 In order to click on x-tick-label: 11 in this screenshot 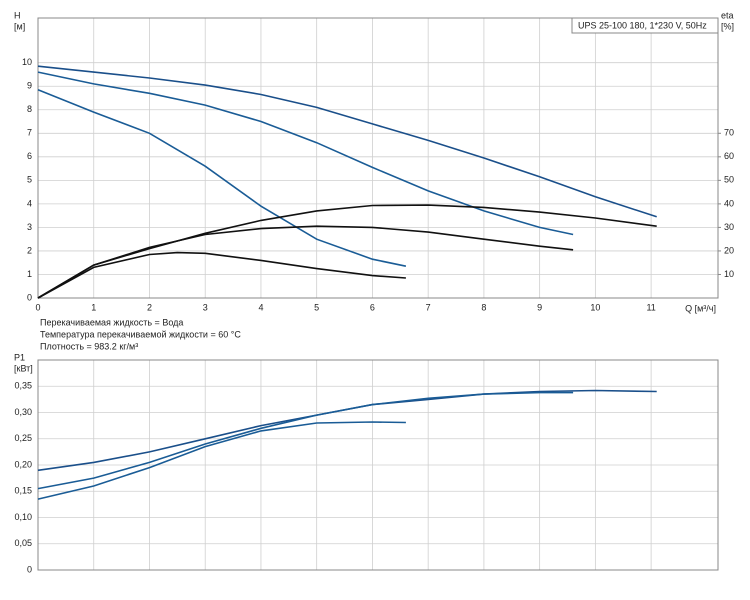, I will do `click(650, 307)`.